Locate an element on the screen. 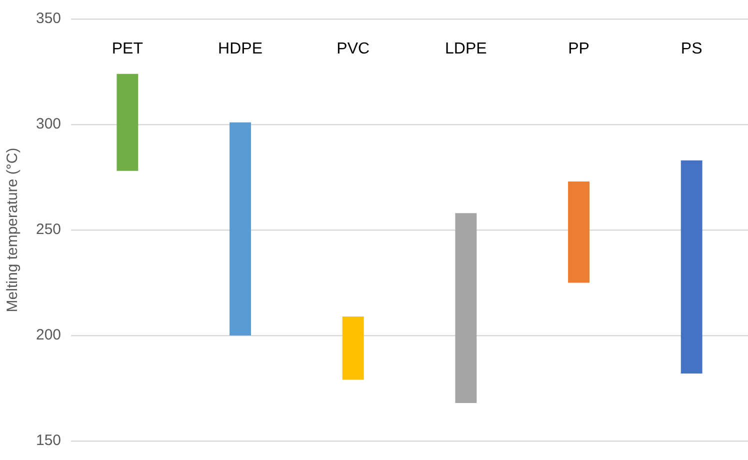  y-axis-title: Melting temperature (°C) is located at coordinates (13, 230).